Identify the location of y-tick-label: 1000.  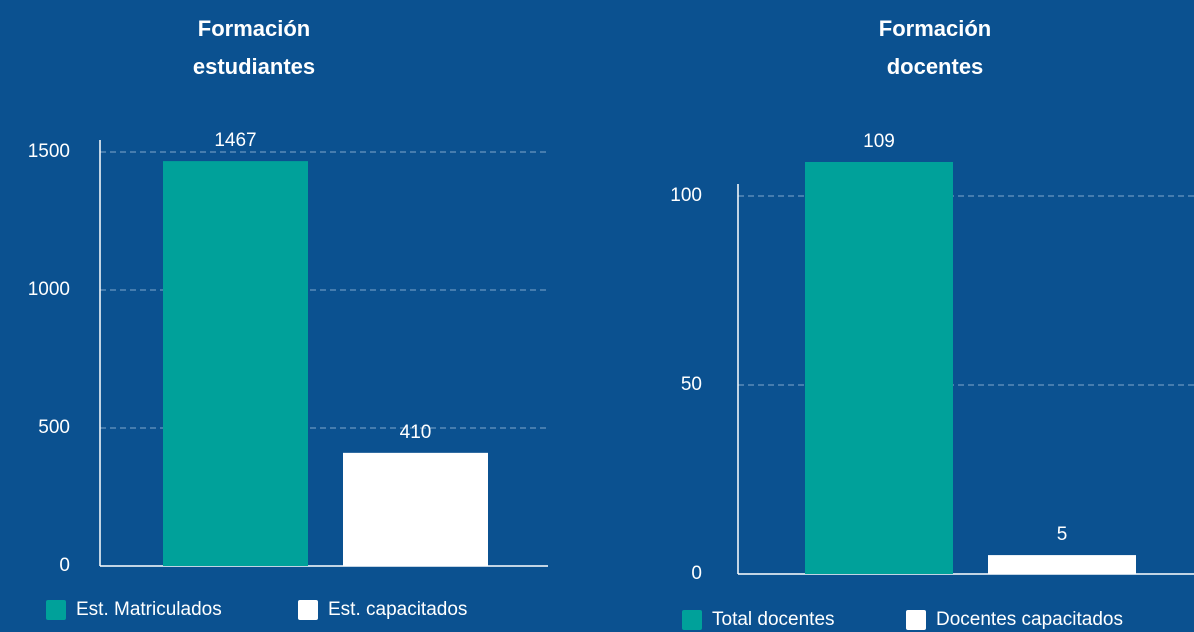
(49, 289).